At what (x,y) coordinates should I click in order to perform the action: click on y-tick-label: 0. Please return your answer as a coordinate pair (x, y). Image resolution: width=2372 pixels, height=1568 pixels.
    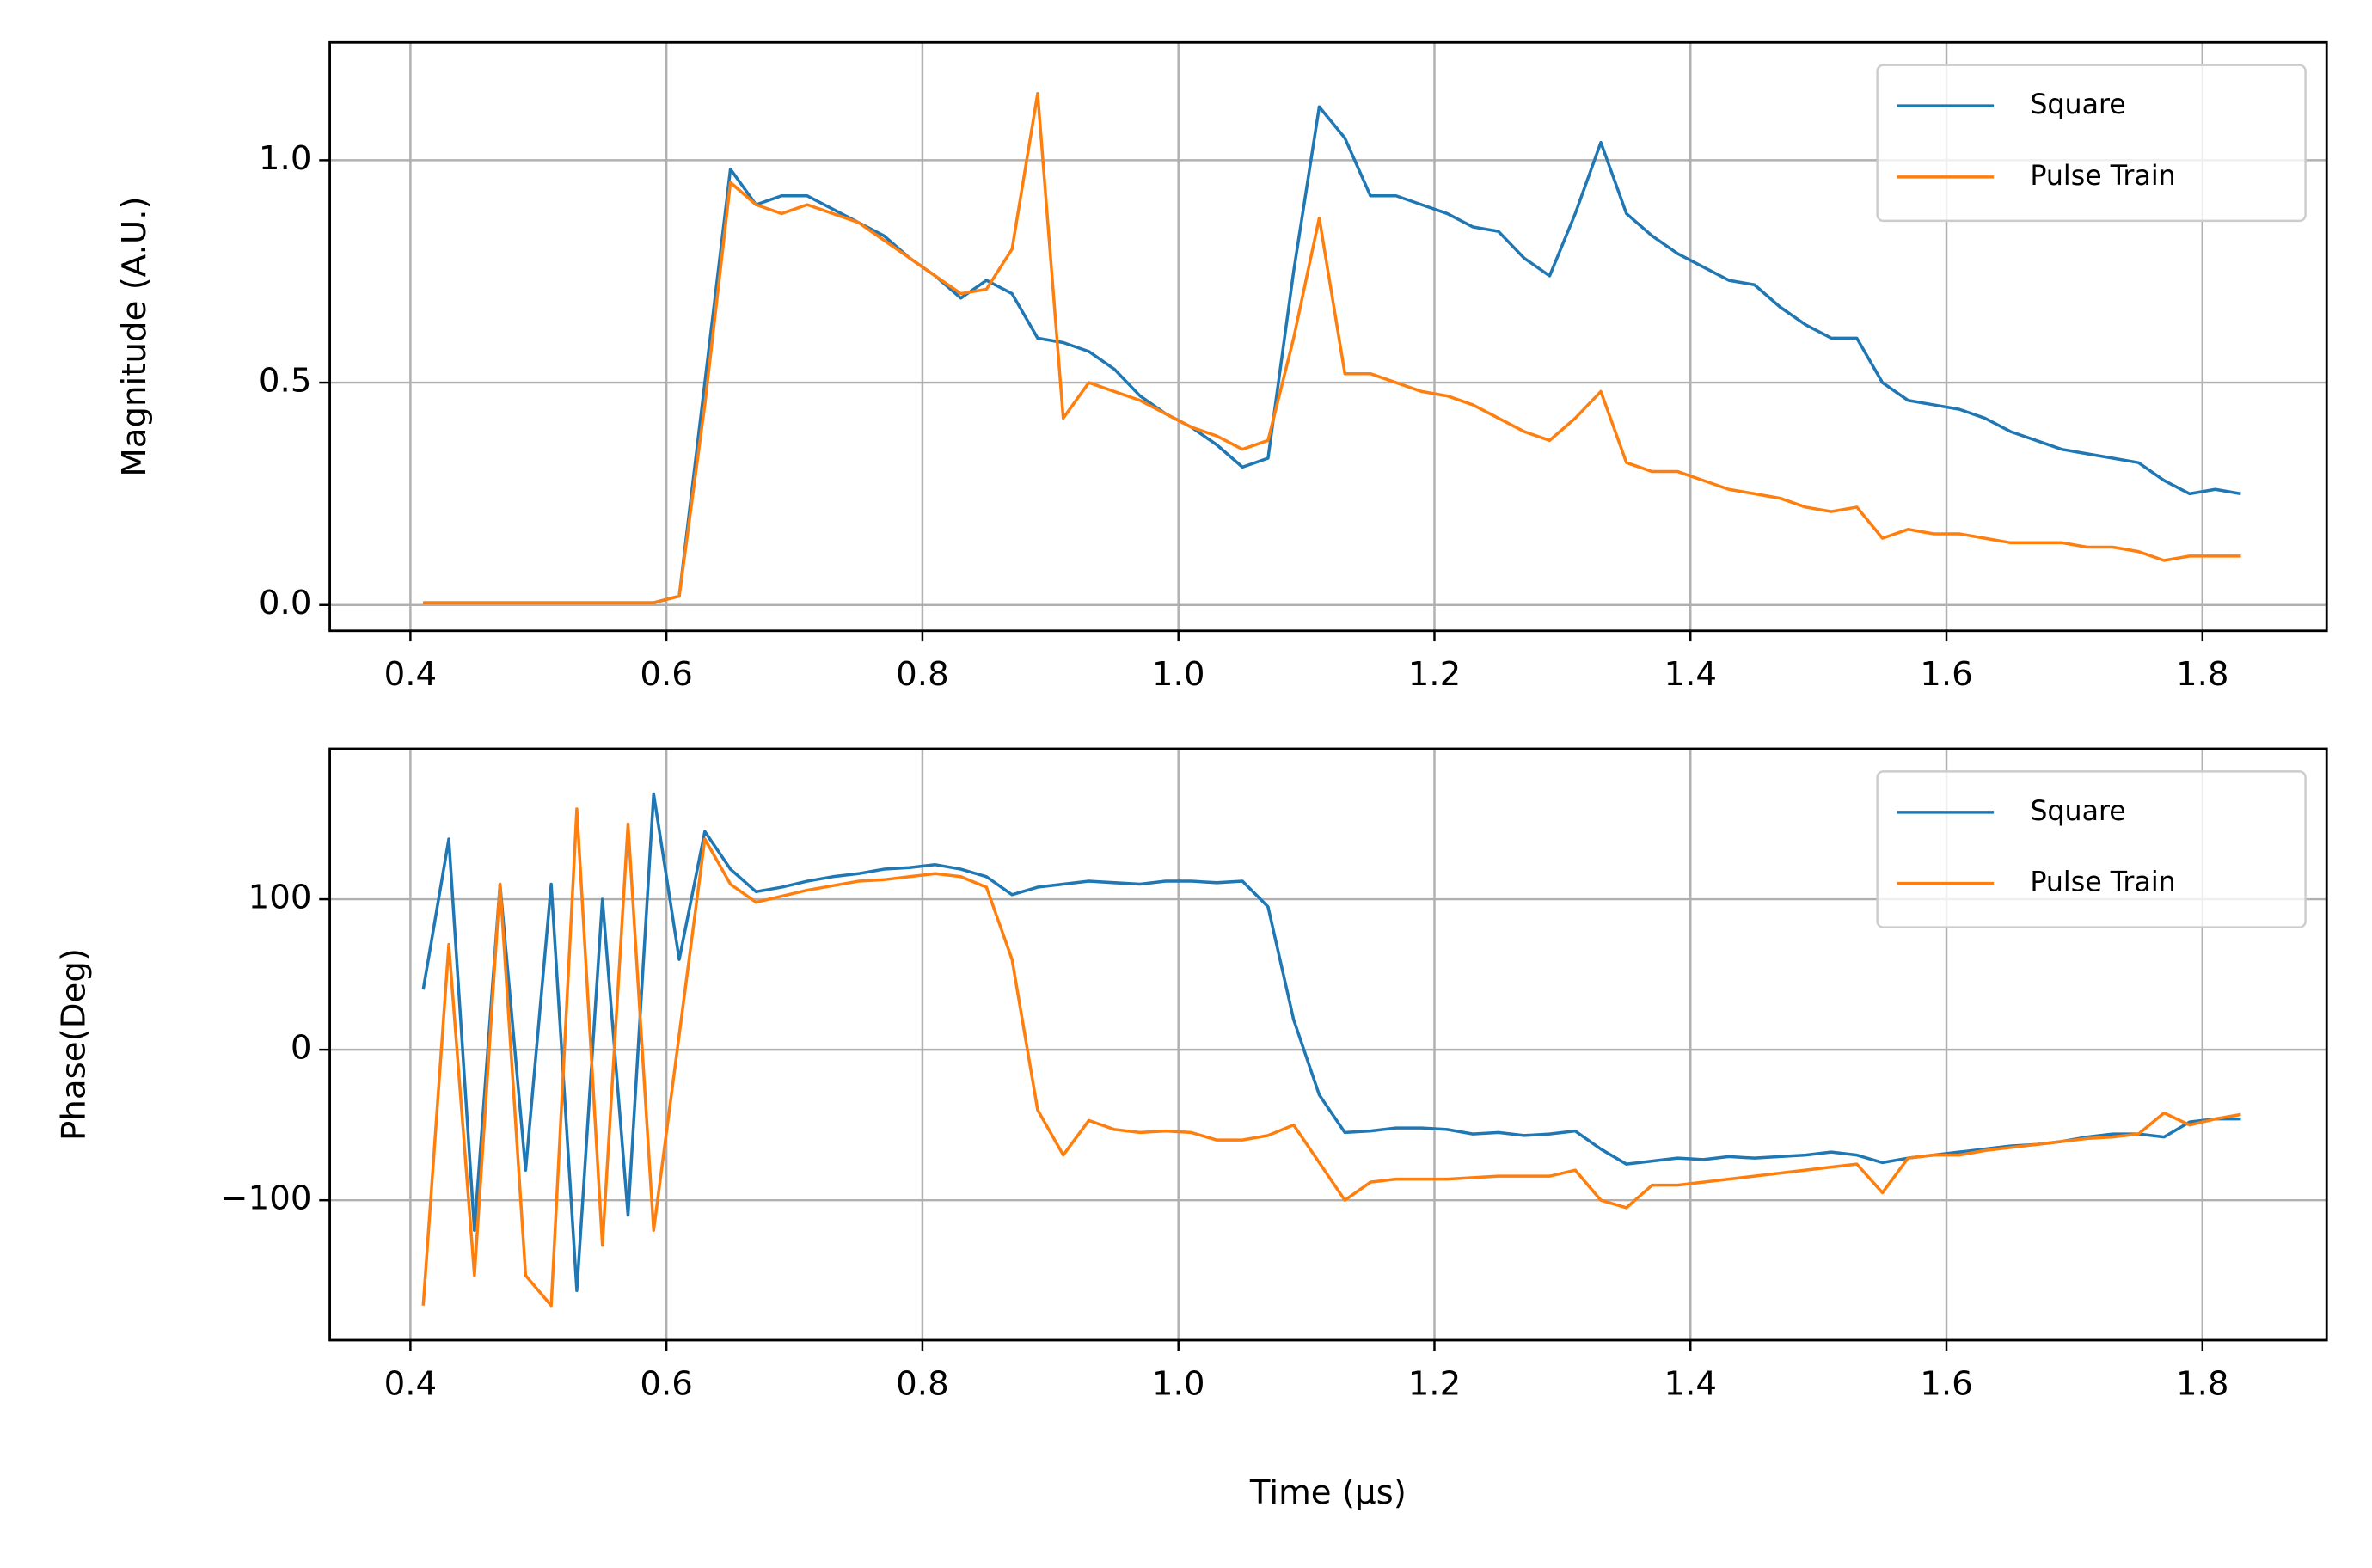
    Looking at the image, I should click on (301, 1048).